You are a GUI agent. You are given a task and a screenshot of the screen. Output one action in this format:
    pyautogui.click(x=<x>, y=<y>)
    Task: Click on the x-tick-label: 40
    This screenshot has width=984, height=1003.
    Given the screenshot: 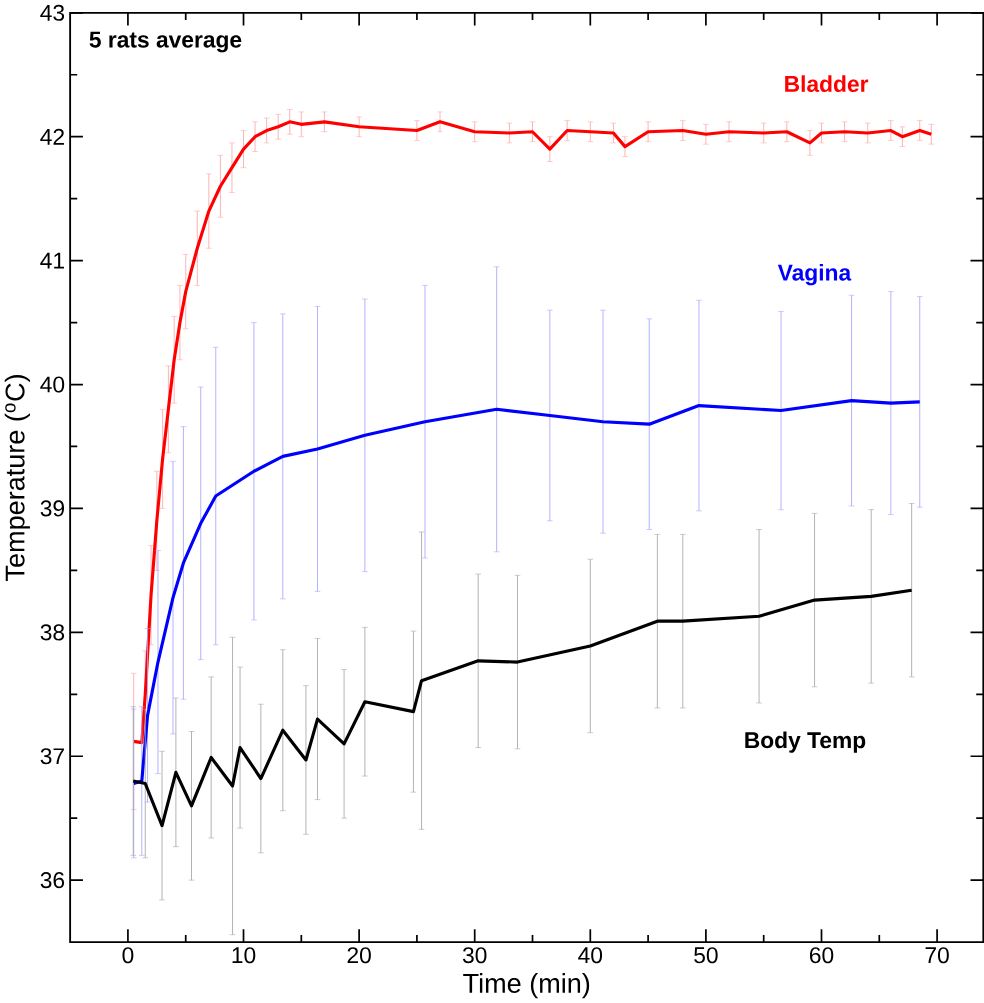 What is the action you would take?
    pyautogui.click(x=590, y=955)
    